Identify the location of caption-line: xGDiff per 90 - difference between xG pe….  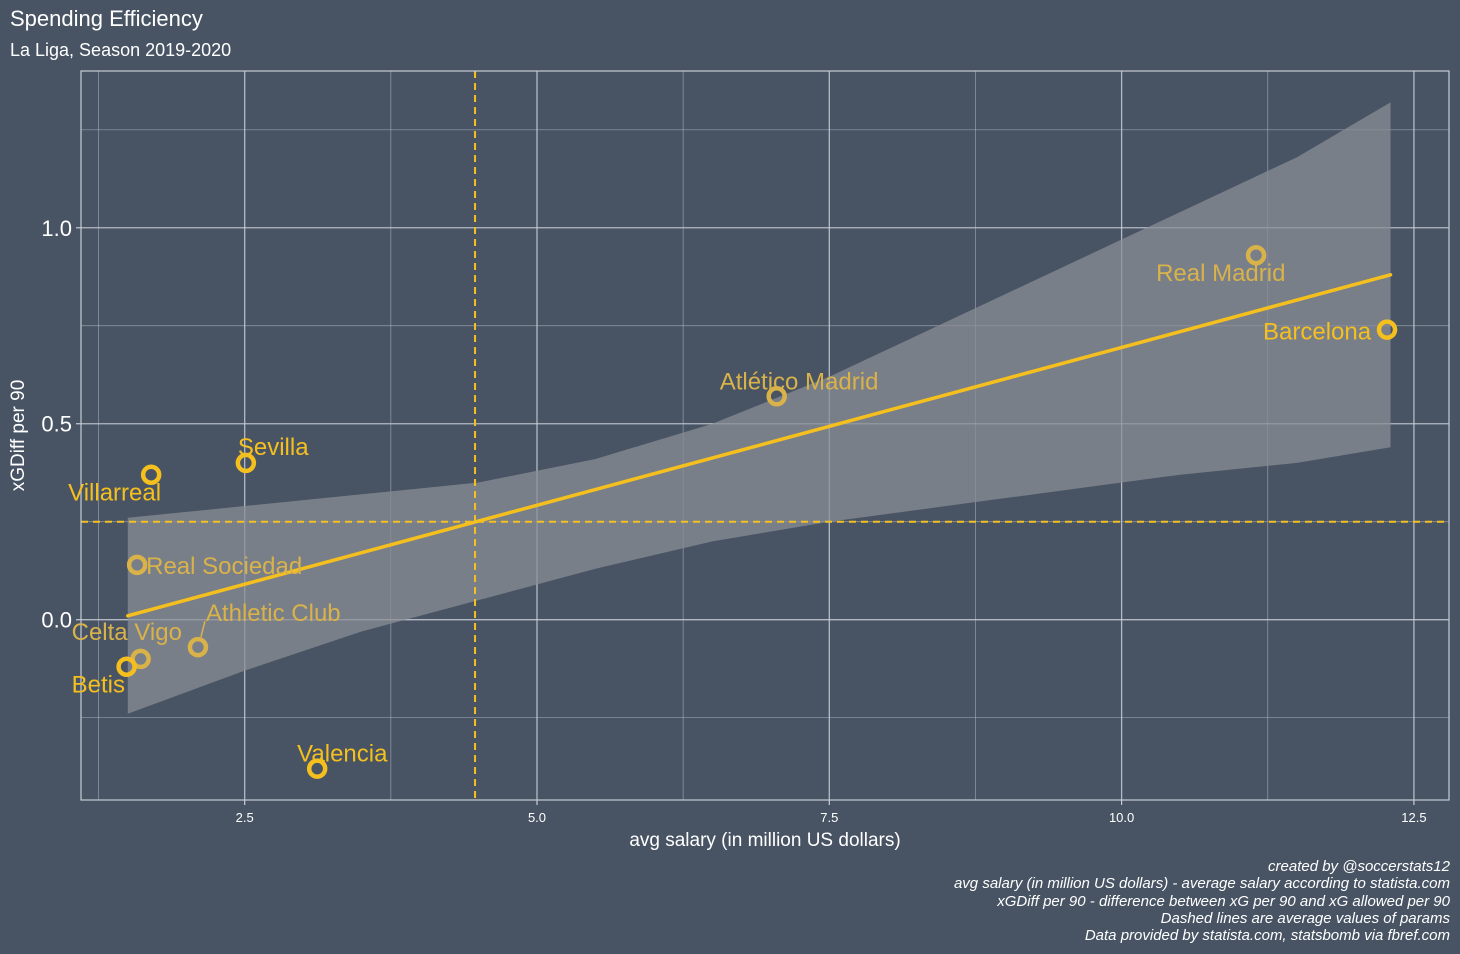
(1223, 901).